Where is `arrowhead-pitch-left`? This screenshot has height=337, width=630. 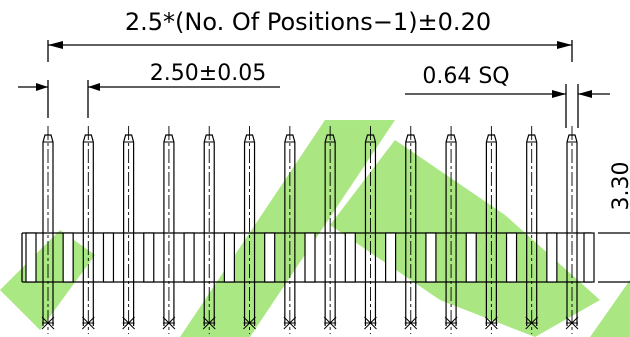
arrowhead-pitch-left is located at coordinates (42, 87).